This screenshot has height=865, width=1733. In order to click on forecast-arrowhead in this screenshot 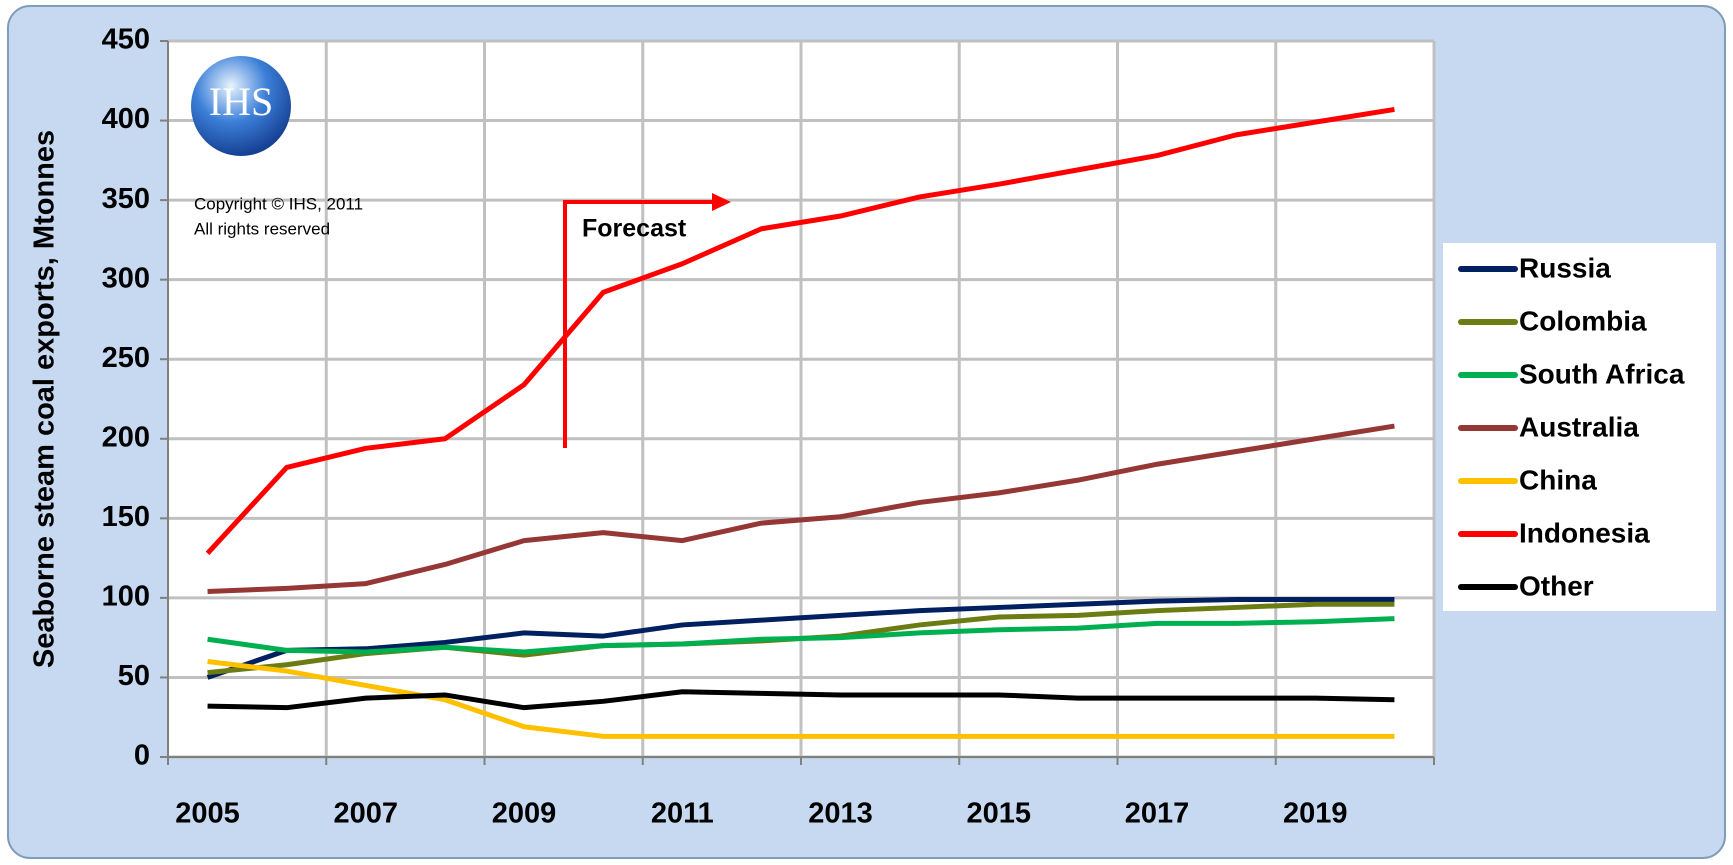, I will do `click(721, 202)`.